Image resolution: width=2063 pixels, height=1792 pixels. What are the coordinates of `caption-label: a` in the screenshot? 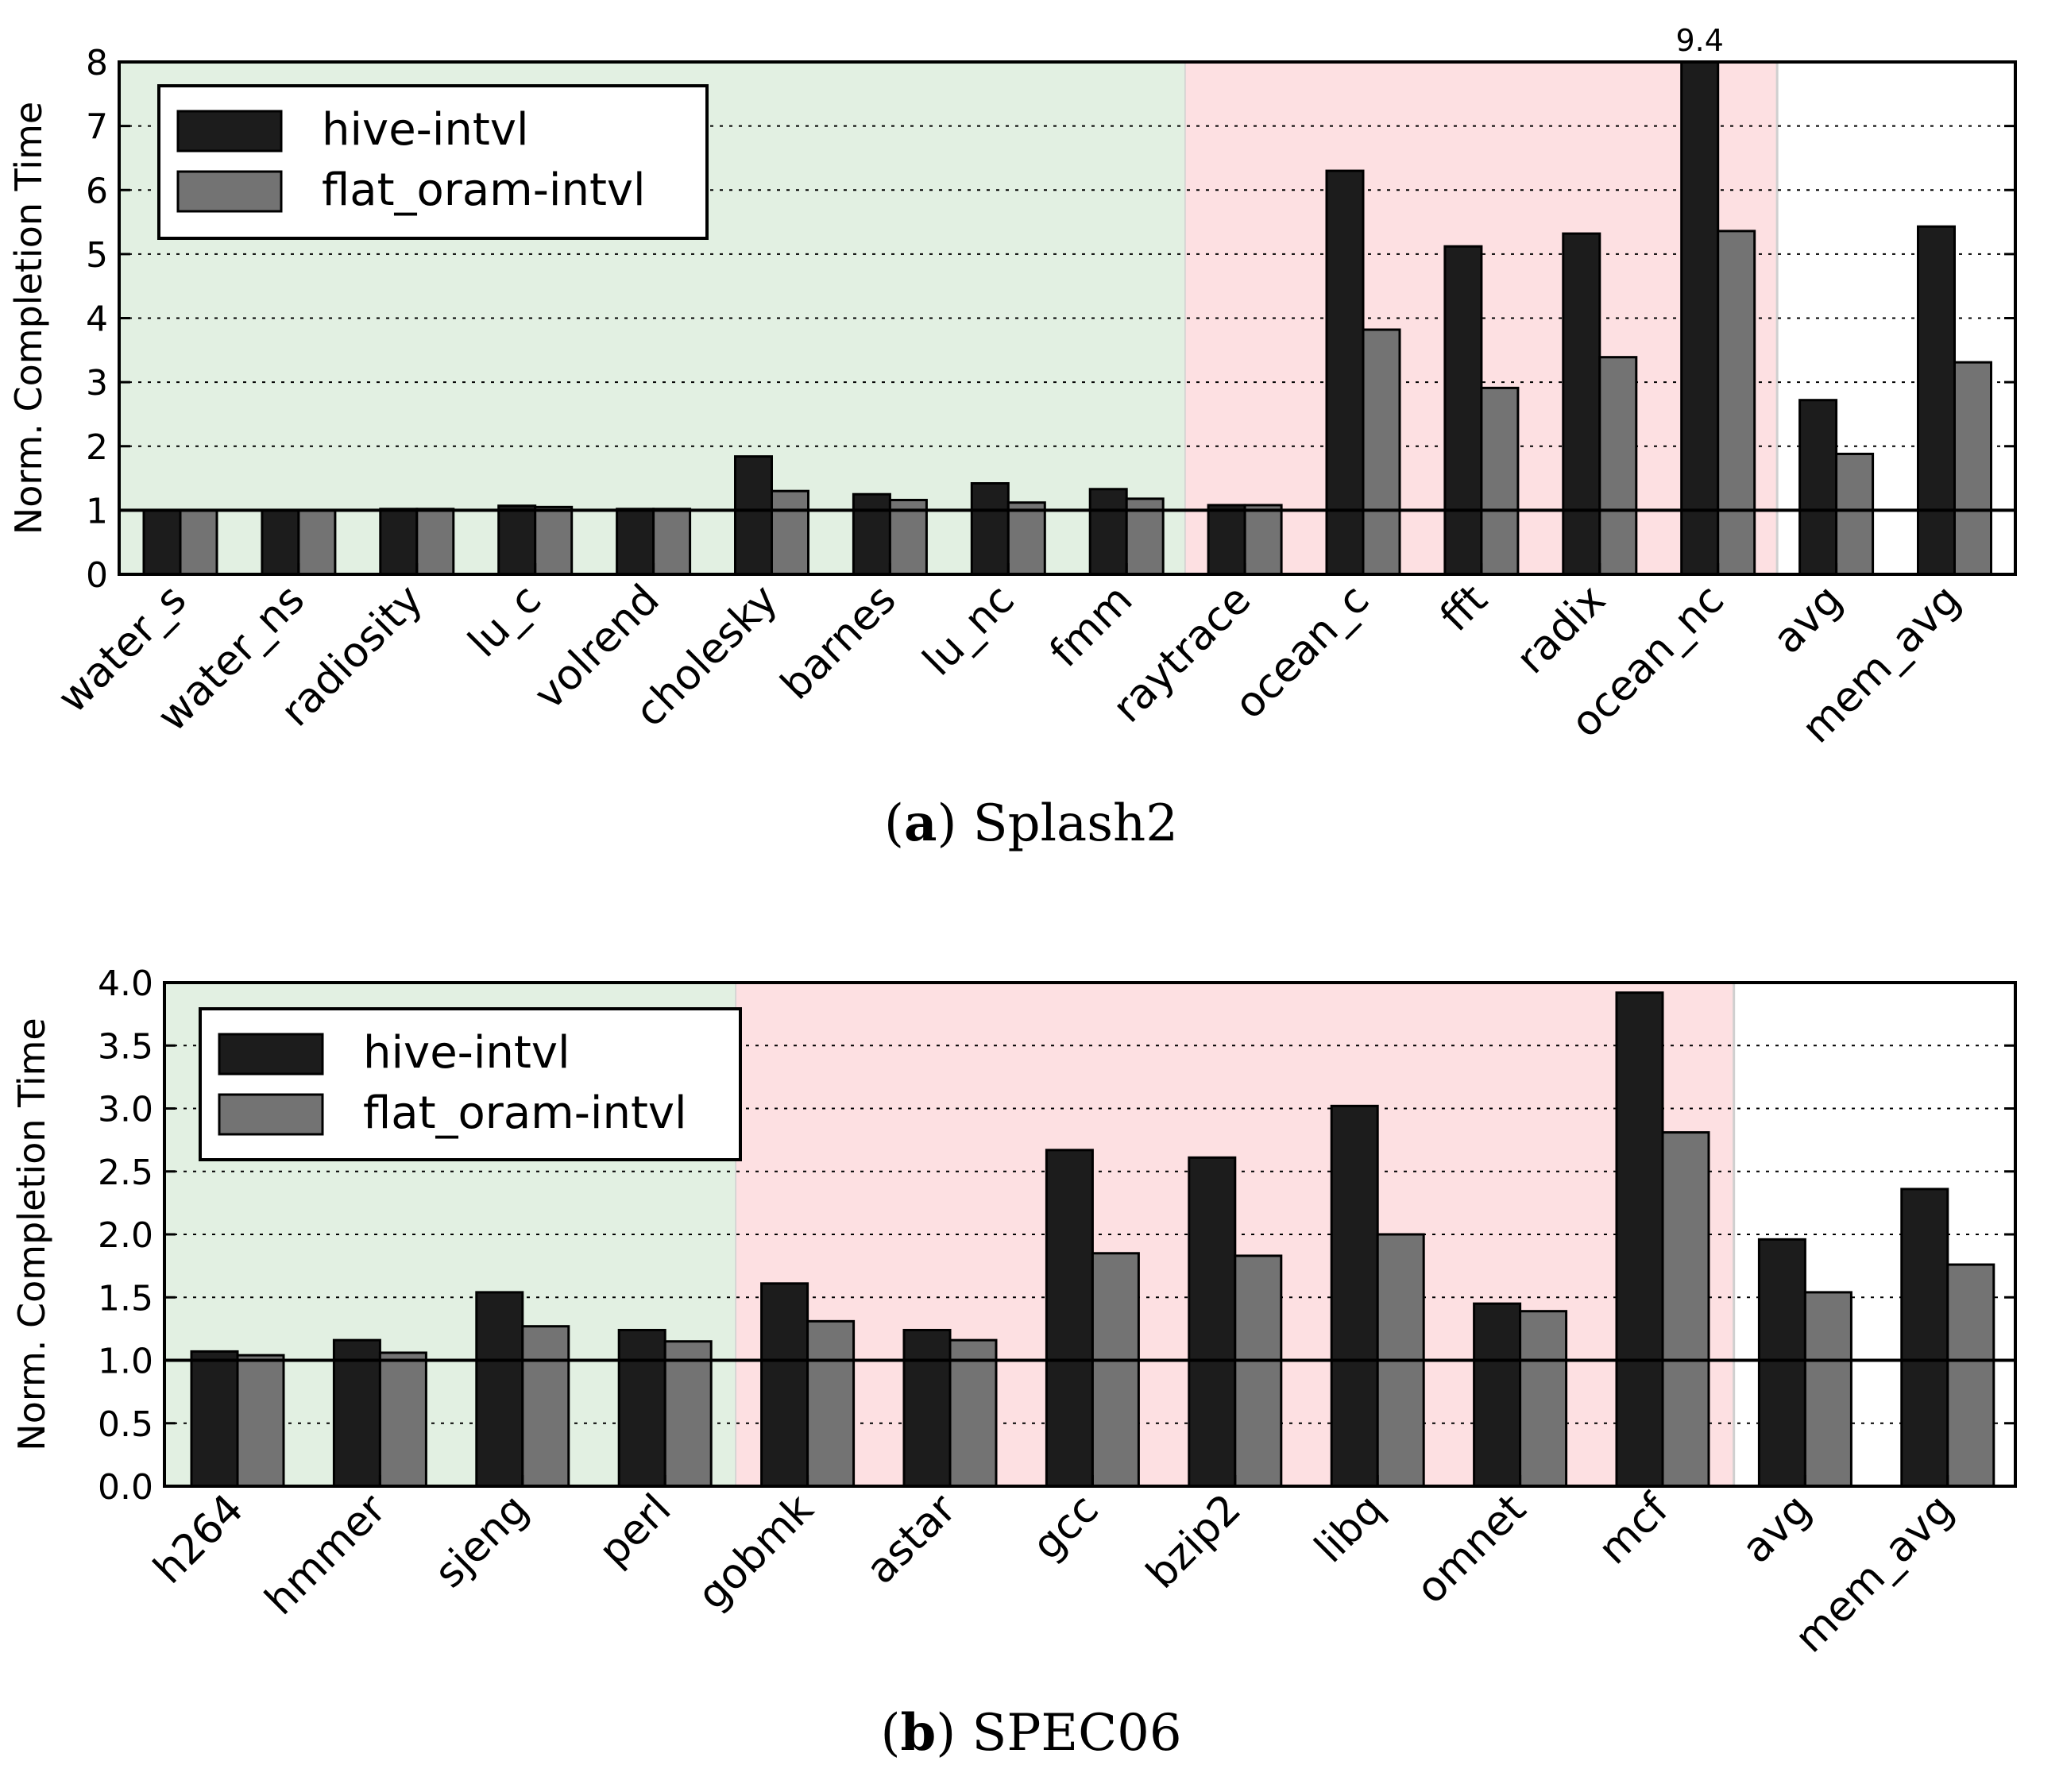 It's located at (920, 823).